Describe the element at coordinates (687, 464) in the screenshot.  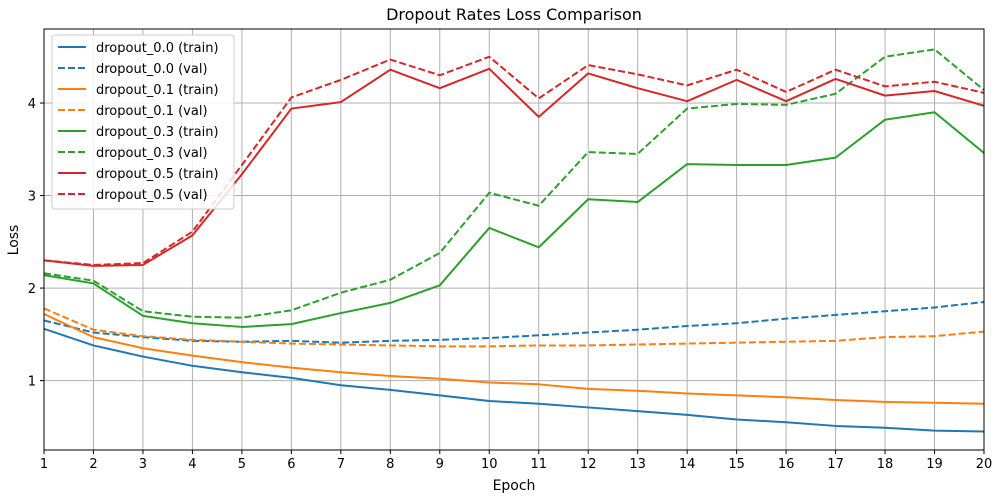
I see `x-tick-label: 14` at that location.